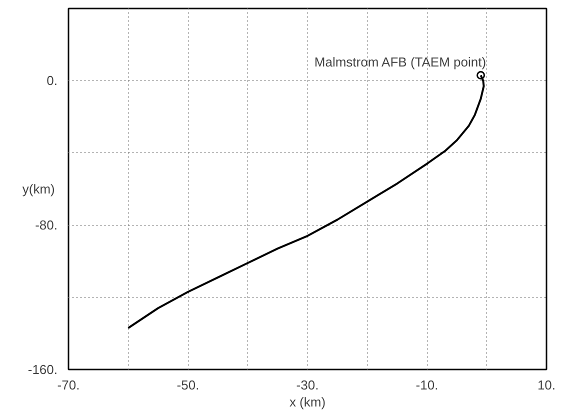 This screenshot has height=418, width=568. I want to click on x-tick-label: -70., so click(68, 385).